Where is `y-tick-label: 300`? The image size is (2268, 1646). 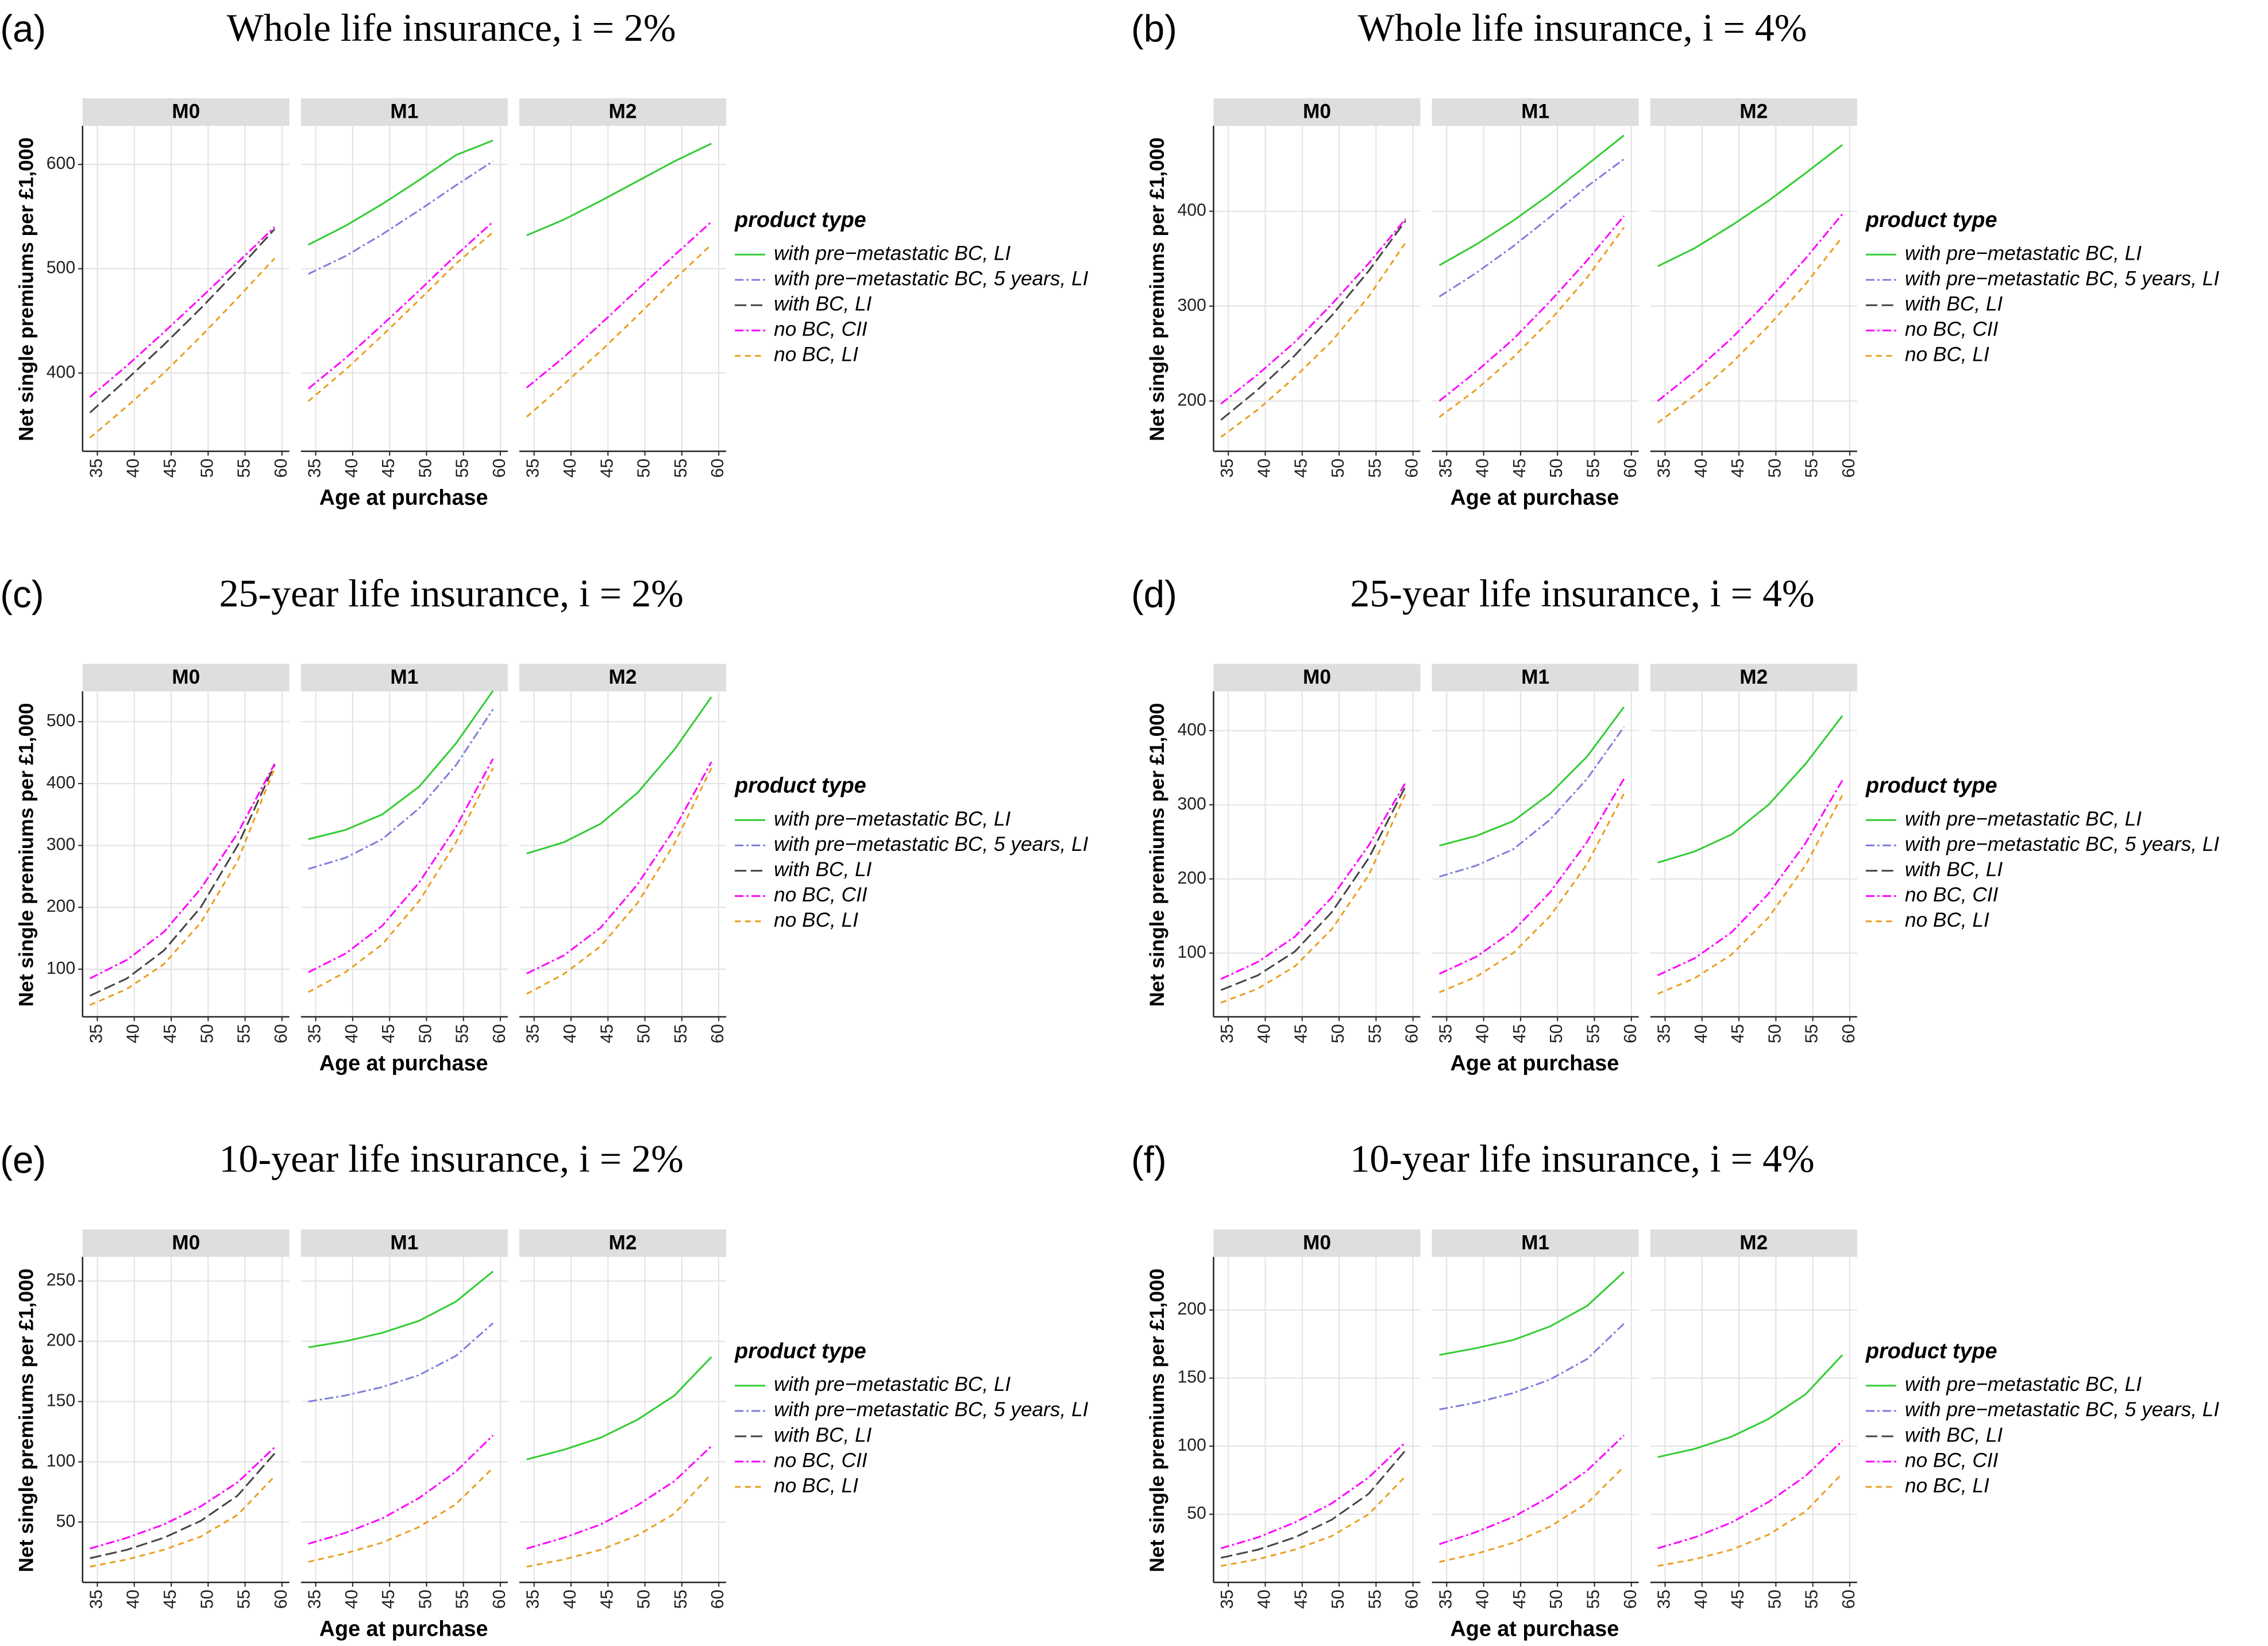
y-tick-label: 300 is located at coordinates (1192, 804).